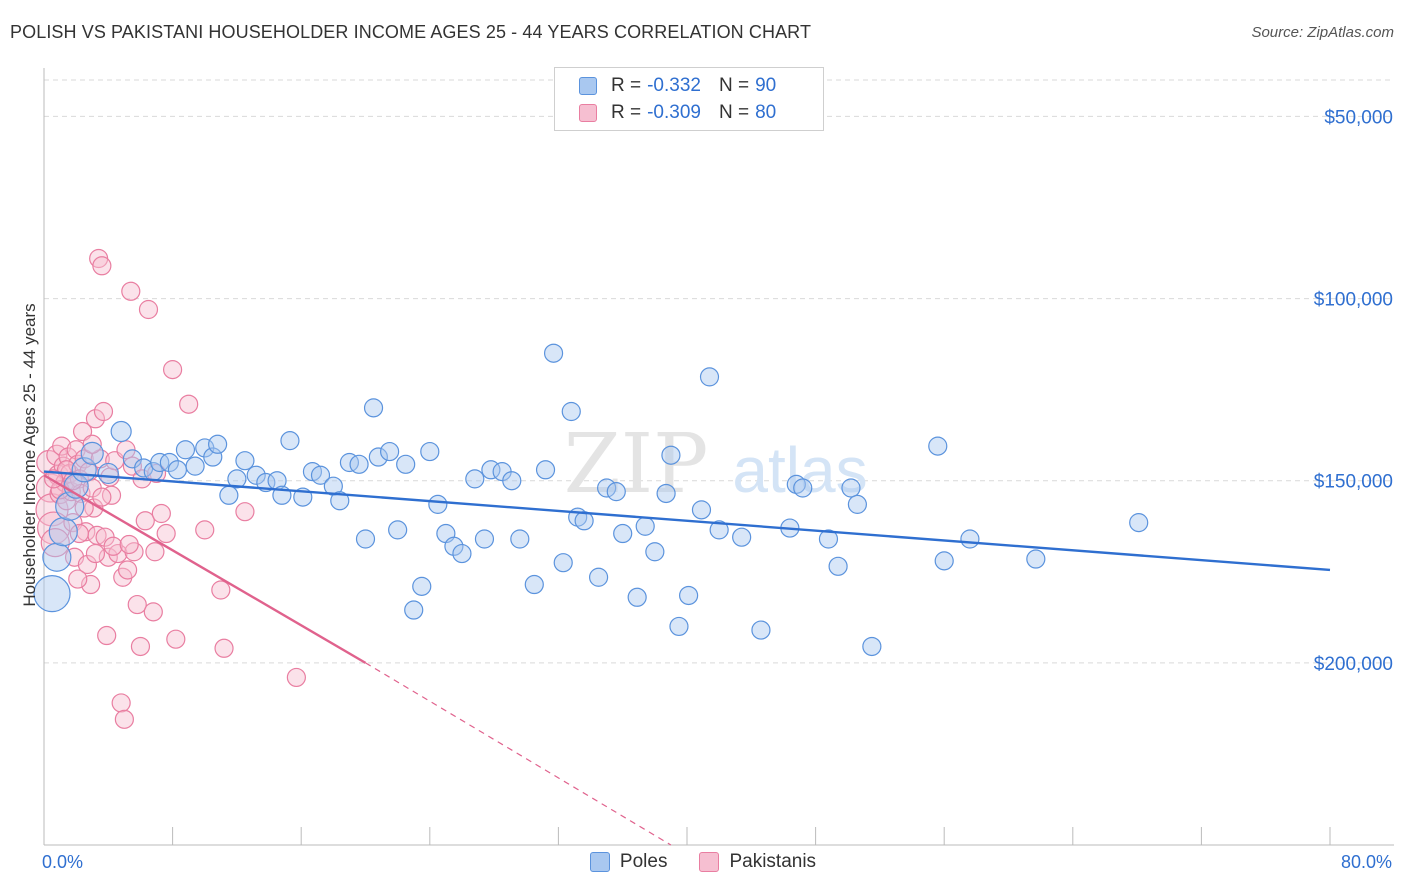 This screenshot has width=1406, height=892. I want to click on y-tick-label: $100,000, so click(1353, 300).